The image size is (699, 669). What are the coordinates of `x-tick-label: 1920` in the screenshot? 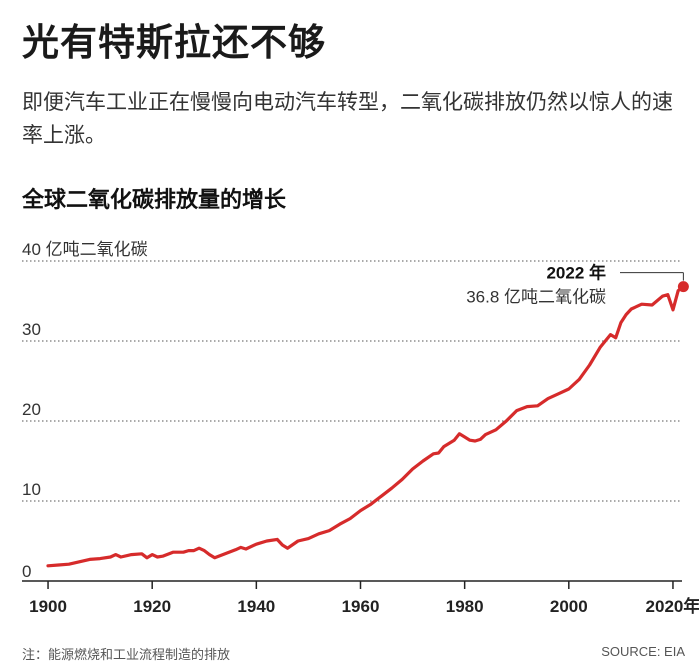 It's located at (152, 606).